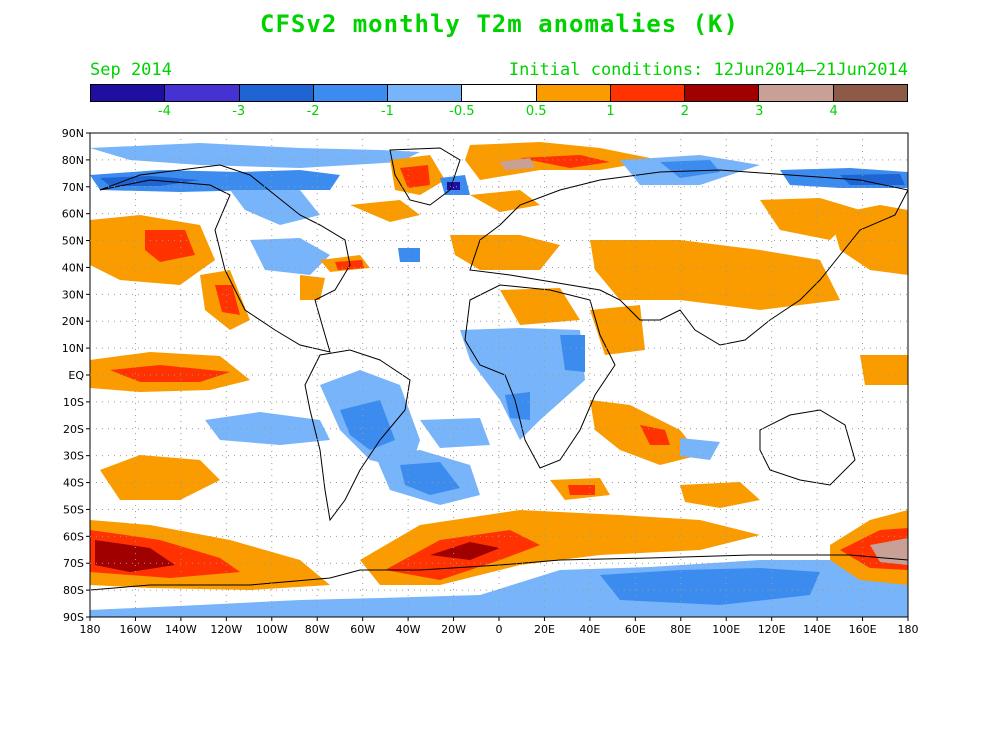 This screenshot has width=999, height=750. Describe the element at coordinates (610, 111) in the screenshot. I see `legend-label: 1` at that location.